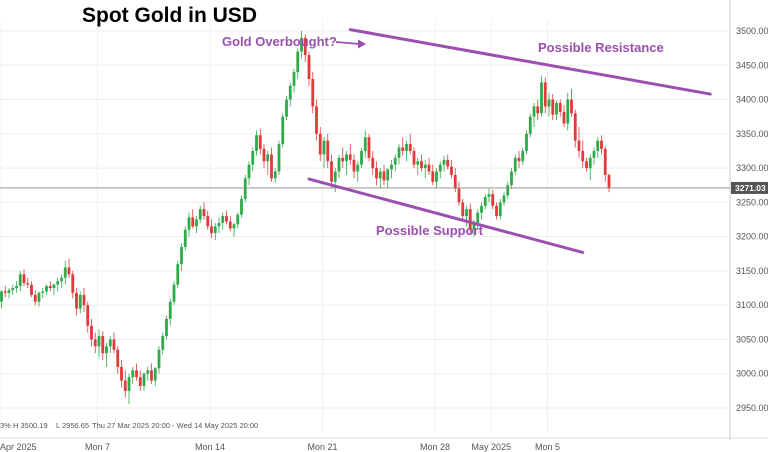 This screenshot has height=452, width=768. Describe the element at coordinates (752, 271) in the screenshot. I see `y-tick-label: 3150.00` at that location.